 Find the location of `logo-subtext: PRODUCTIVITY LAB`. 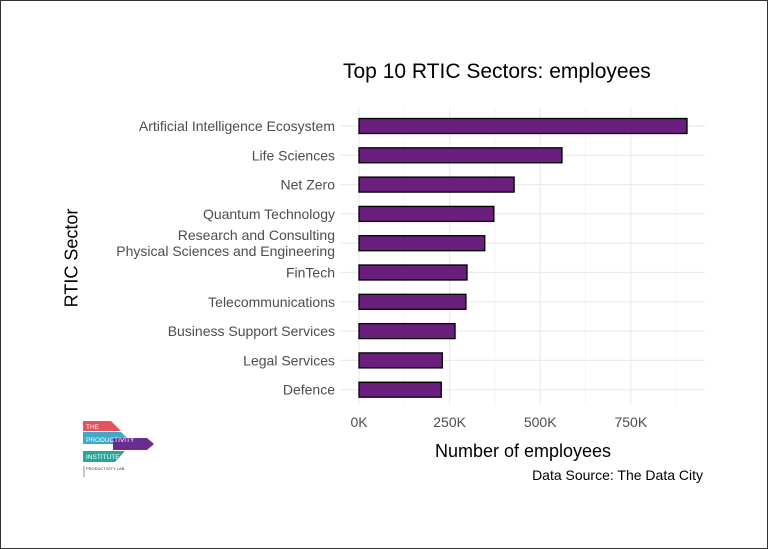

logo-subtext: PRODUCTIVITY LAB is located at coordinates (105, 468).